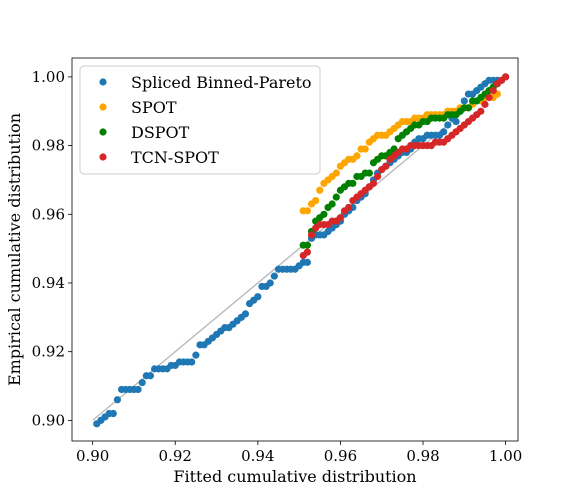  What do you see at coordinates (221, 82) in the screenshot?
I see `legend-label: Spliced Binned-Pareto` at bounding box center [221, 82].